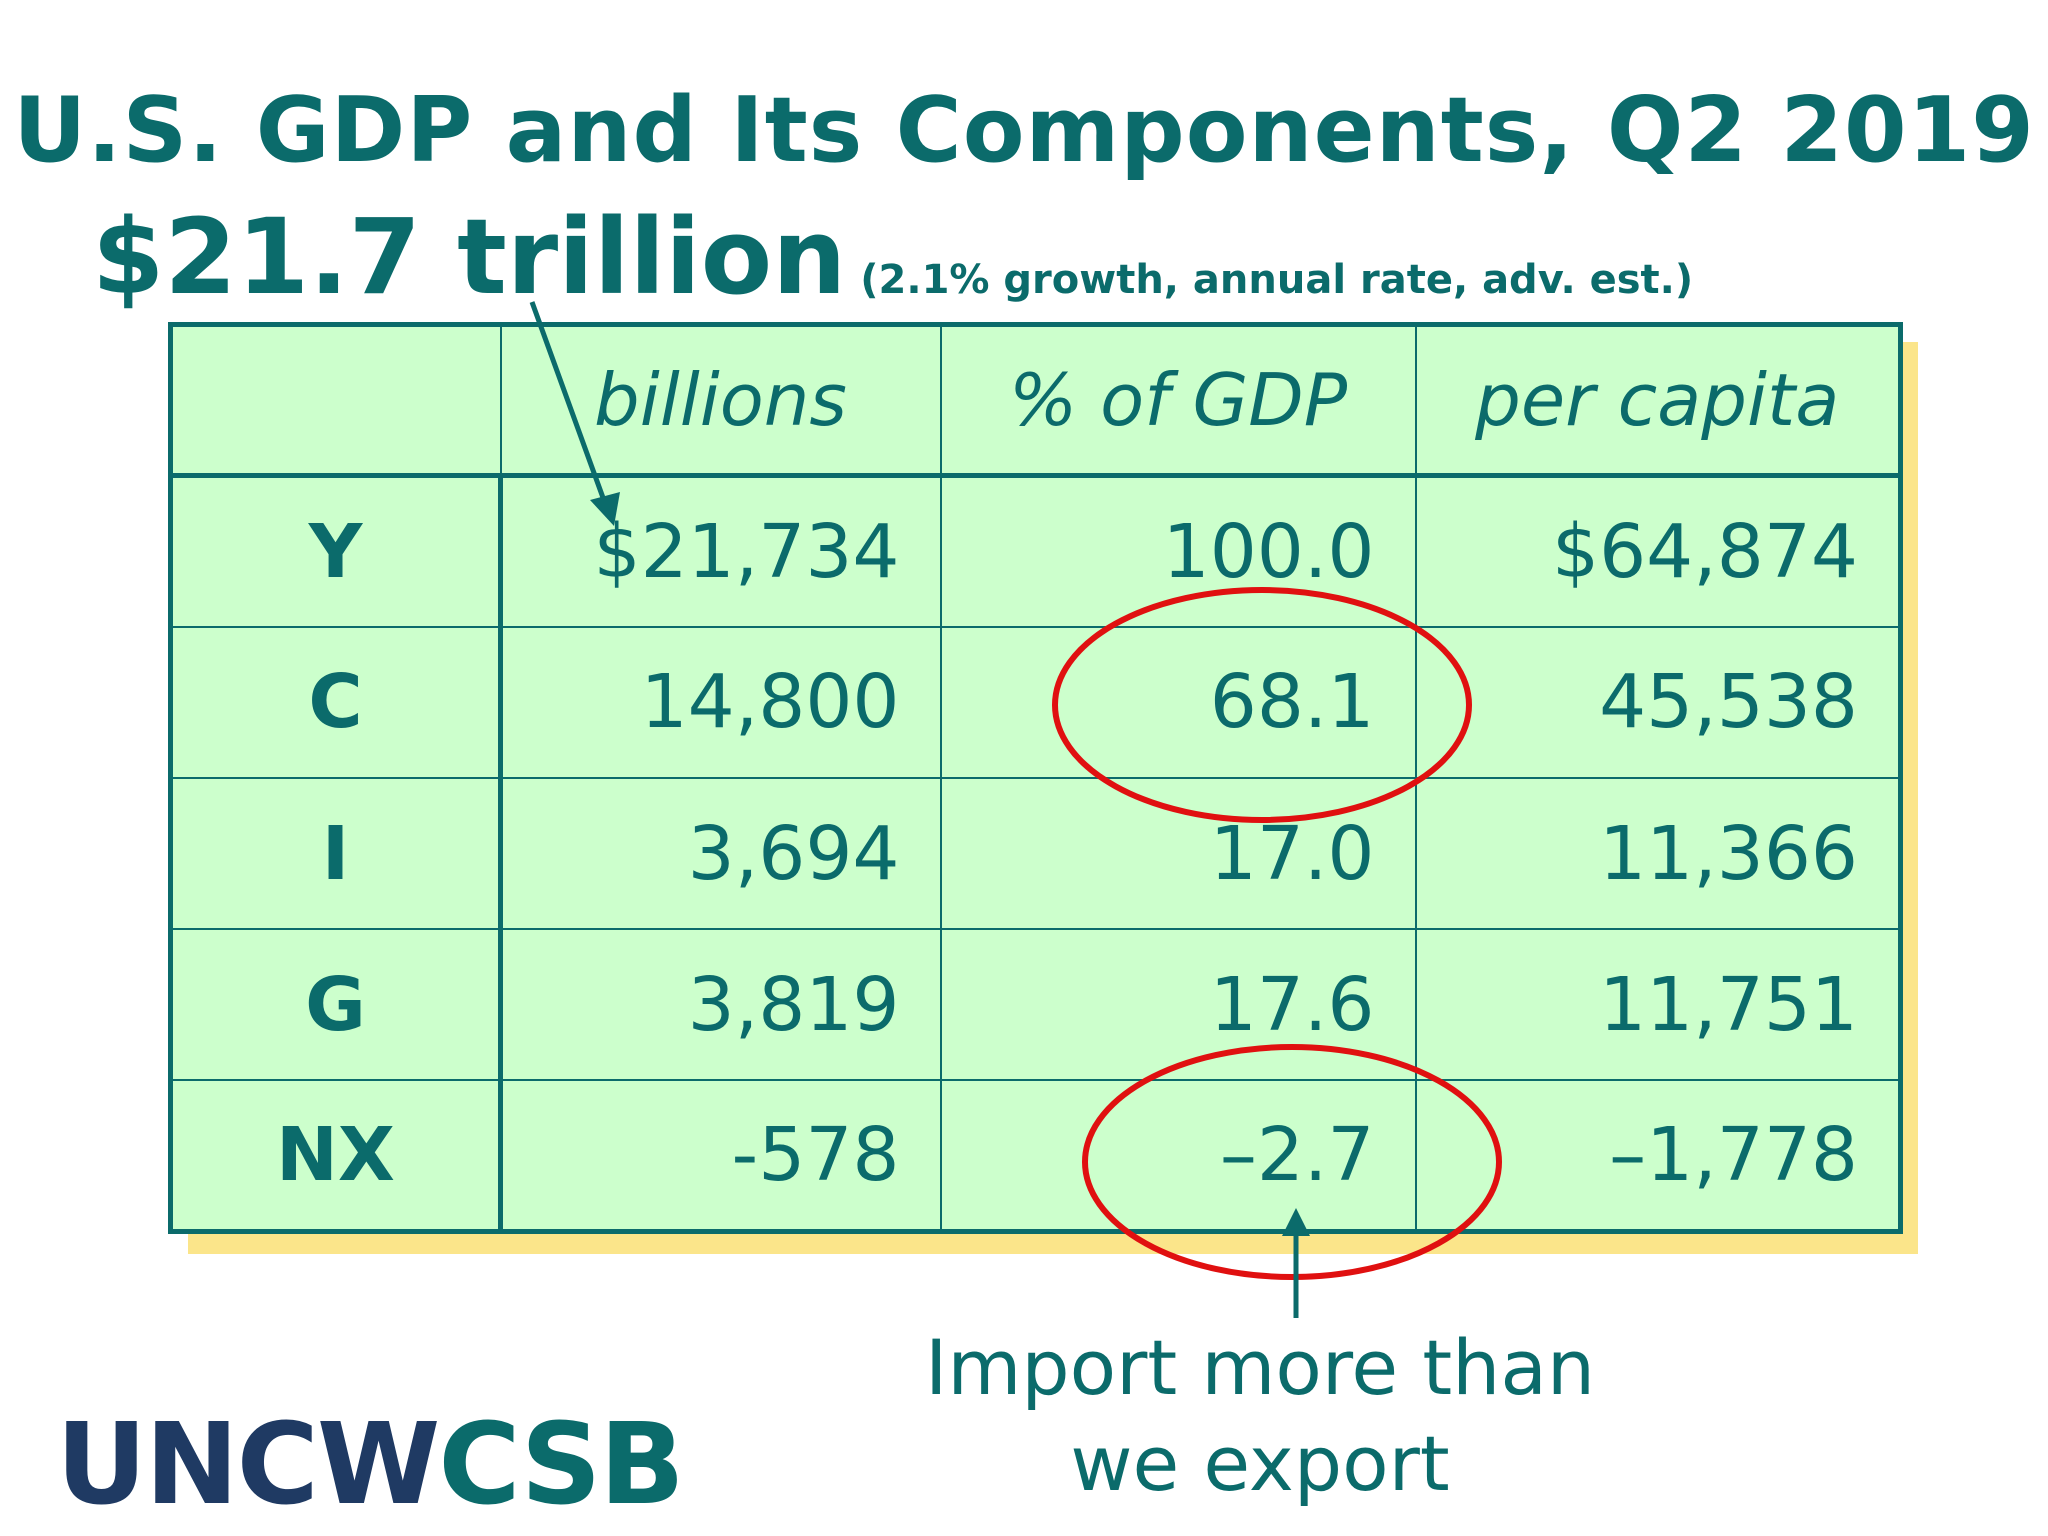 The width and height of the screenshot is (2048, 1536). What do you see at coordinates (1277, 280) in the screenshot?
I see `gdp-growth-note: (2.1% growth, annual rate, adv. est.)` at bounding box center [1277, 280].